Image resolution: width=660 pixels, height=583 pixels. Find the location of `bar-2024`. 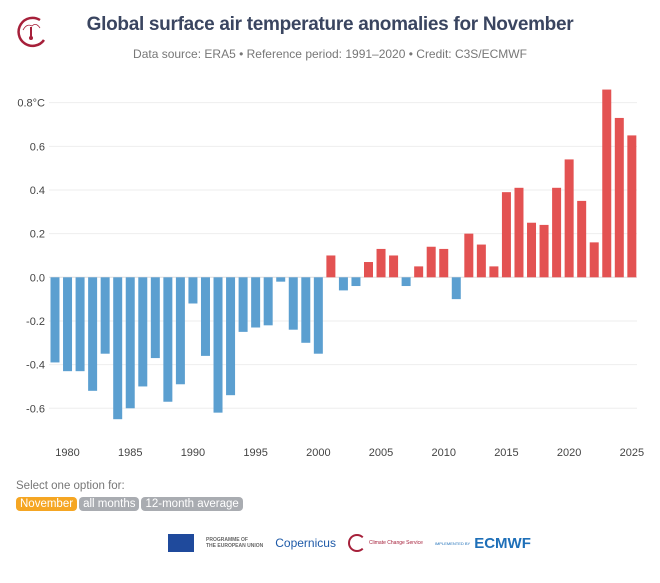

bar-2024 is located at coordinates (619, 197).